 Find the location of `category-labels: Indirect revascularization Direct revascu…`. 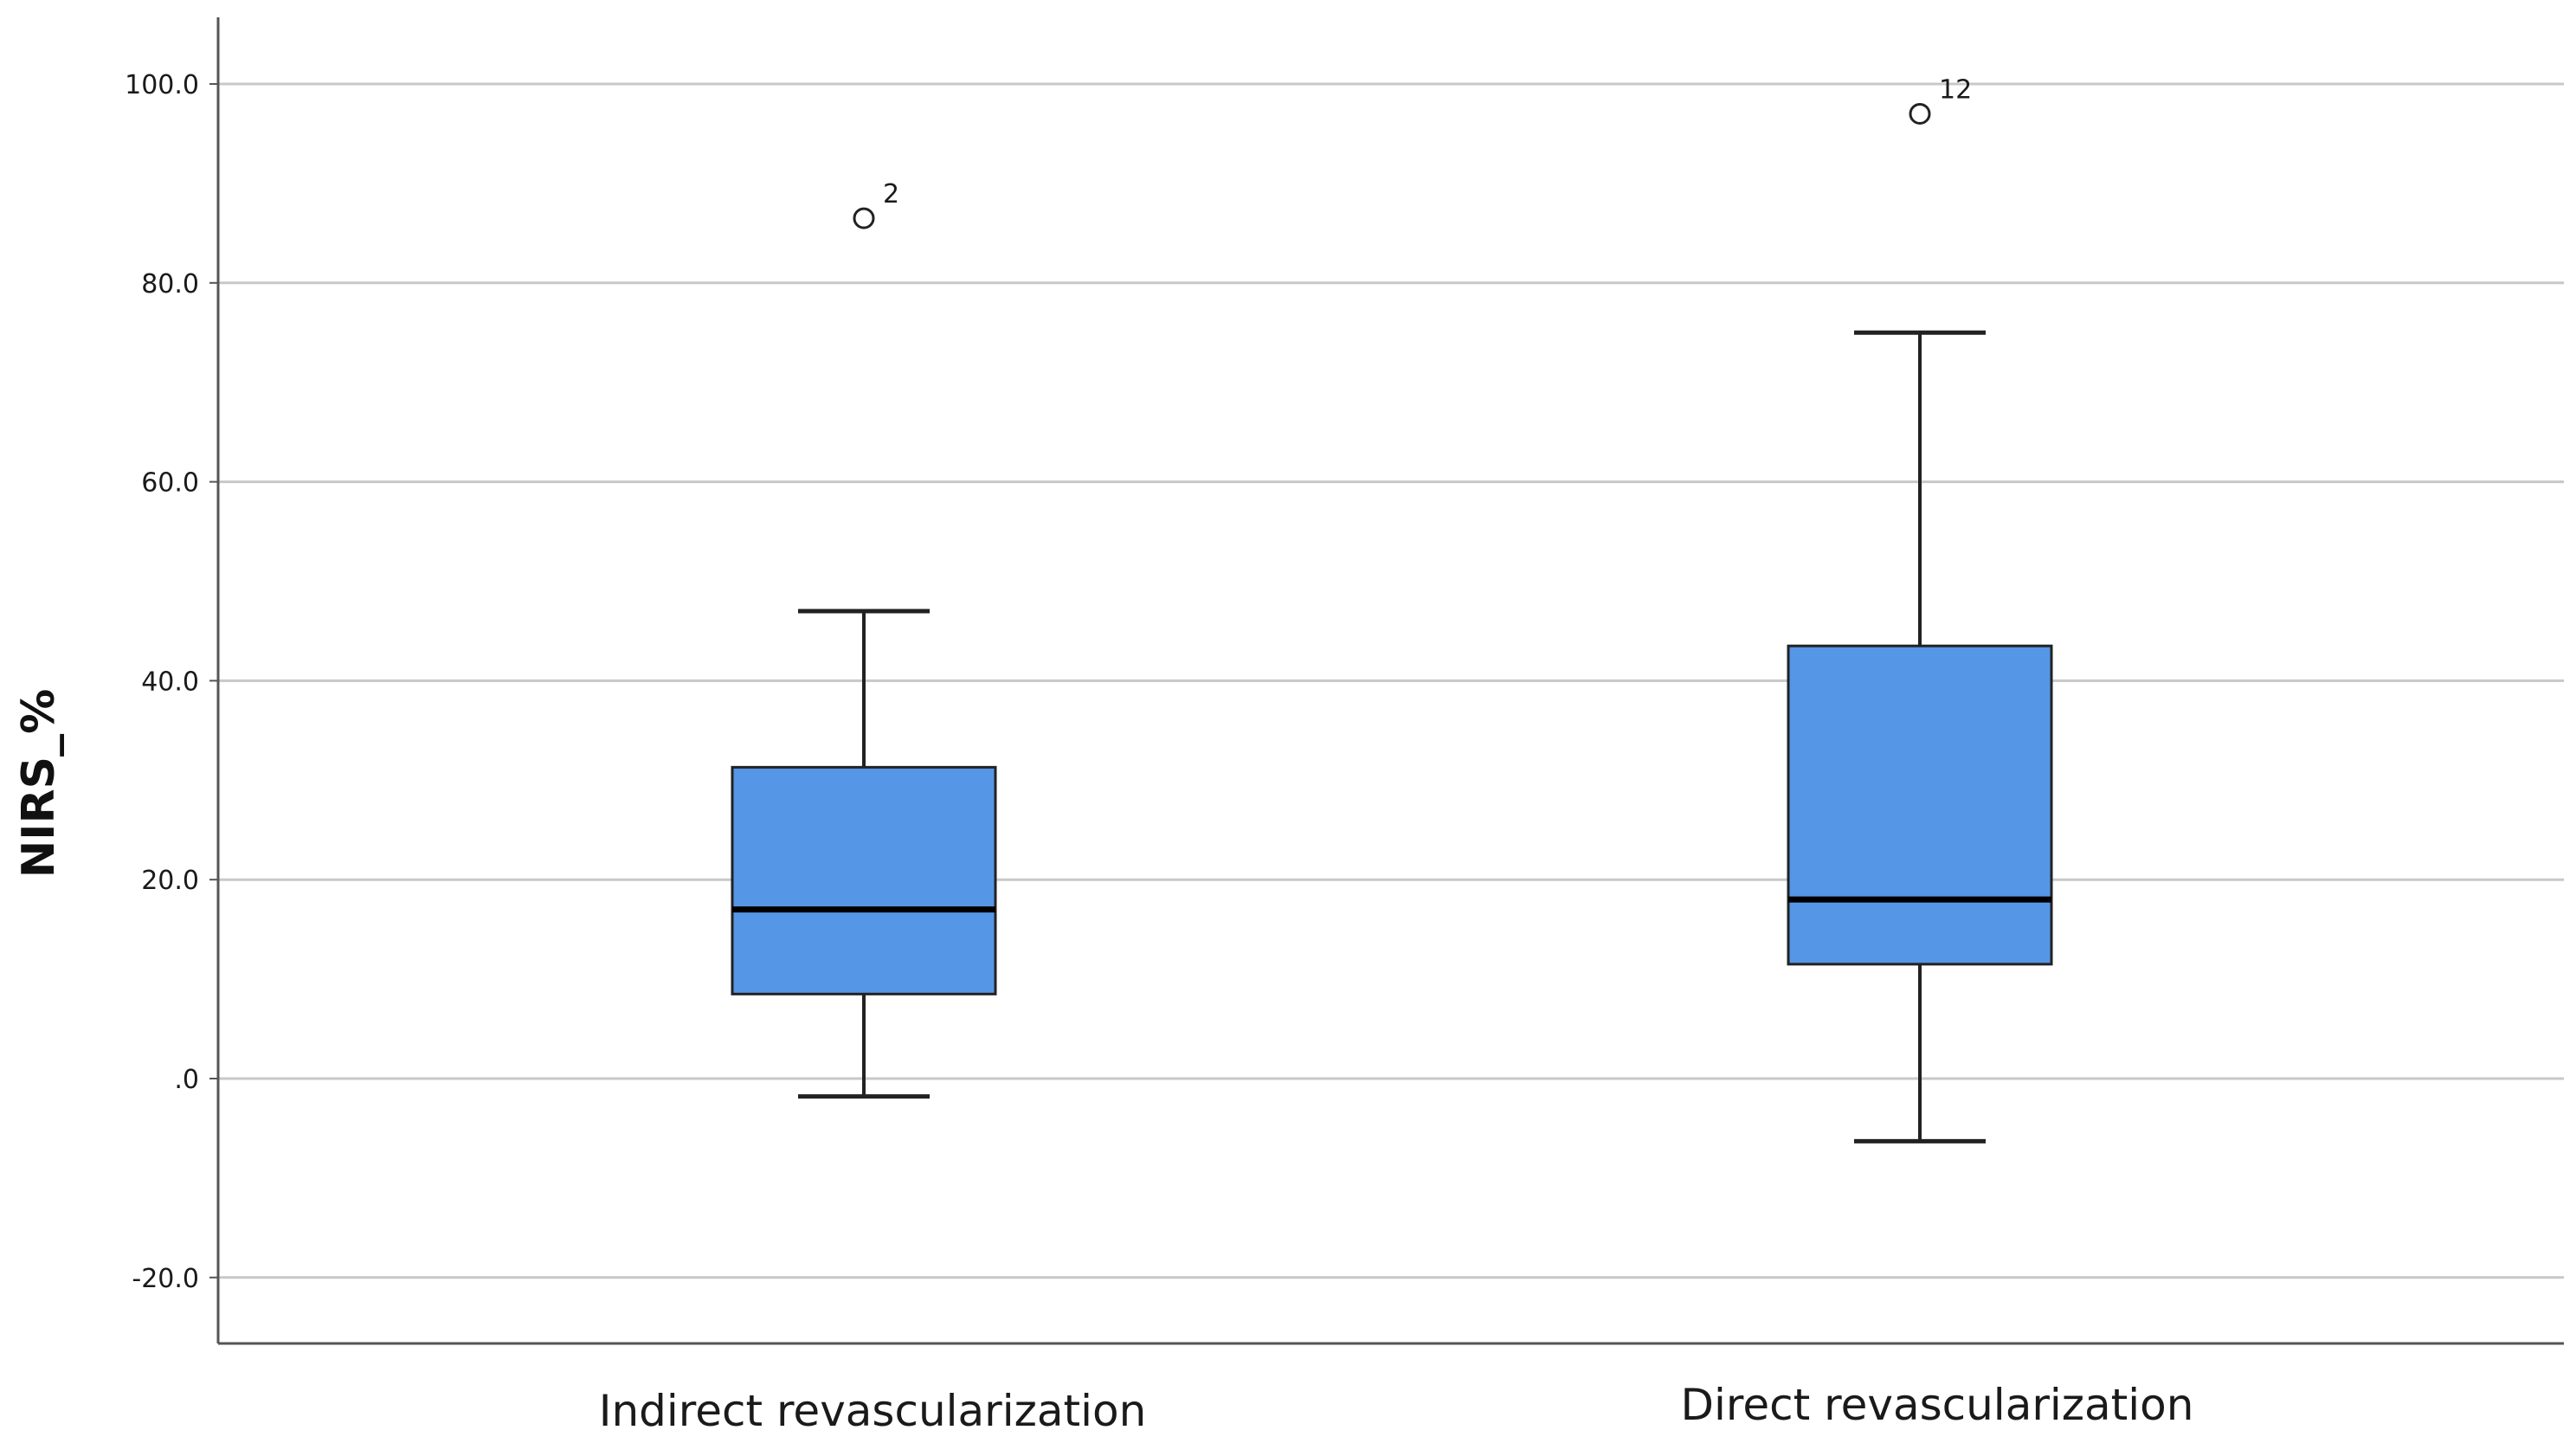

category-labels: Indirect revascularization Direct revascu… is located at coordinates (1396, 1408).